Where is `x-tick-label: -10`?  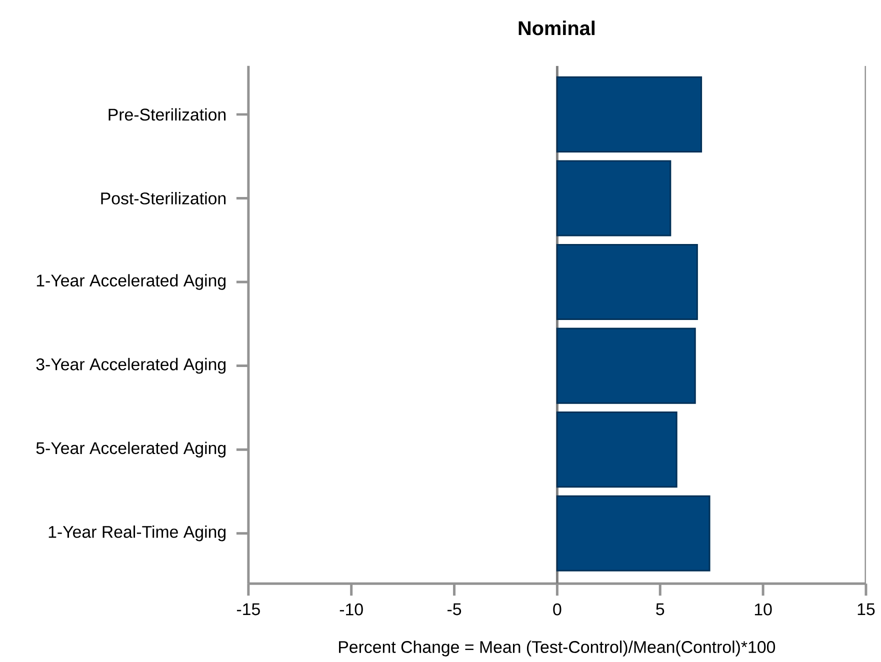 x-tick-label: -10 is located at coordinates (351, 609).